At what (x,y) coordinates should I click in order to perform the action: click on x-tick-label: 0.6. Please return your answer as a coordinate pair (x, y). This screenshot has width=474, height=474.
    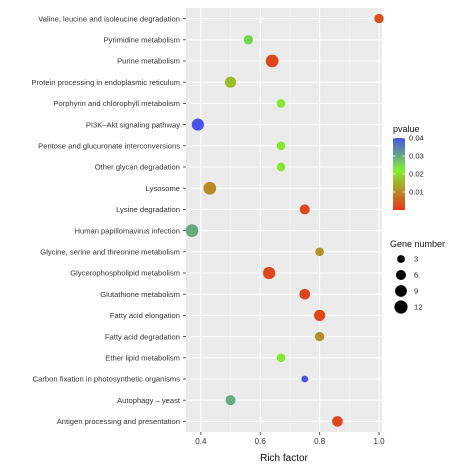
    Looking at the image, I should click on (261, 441).